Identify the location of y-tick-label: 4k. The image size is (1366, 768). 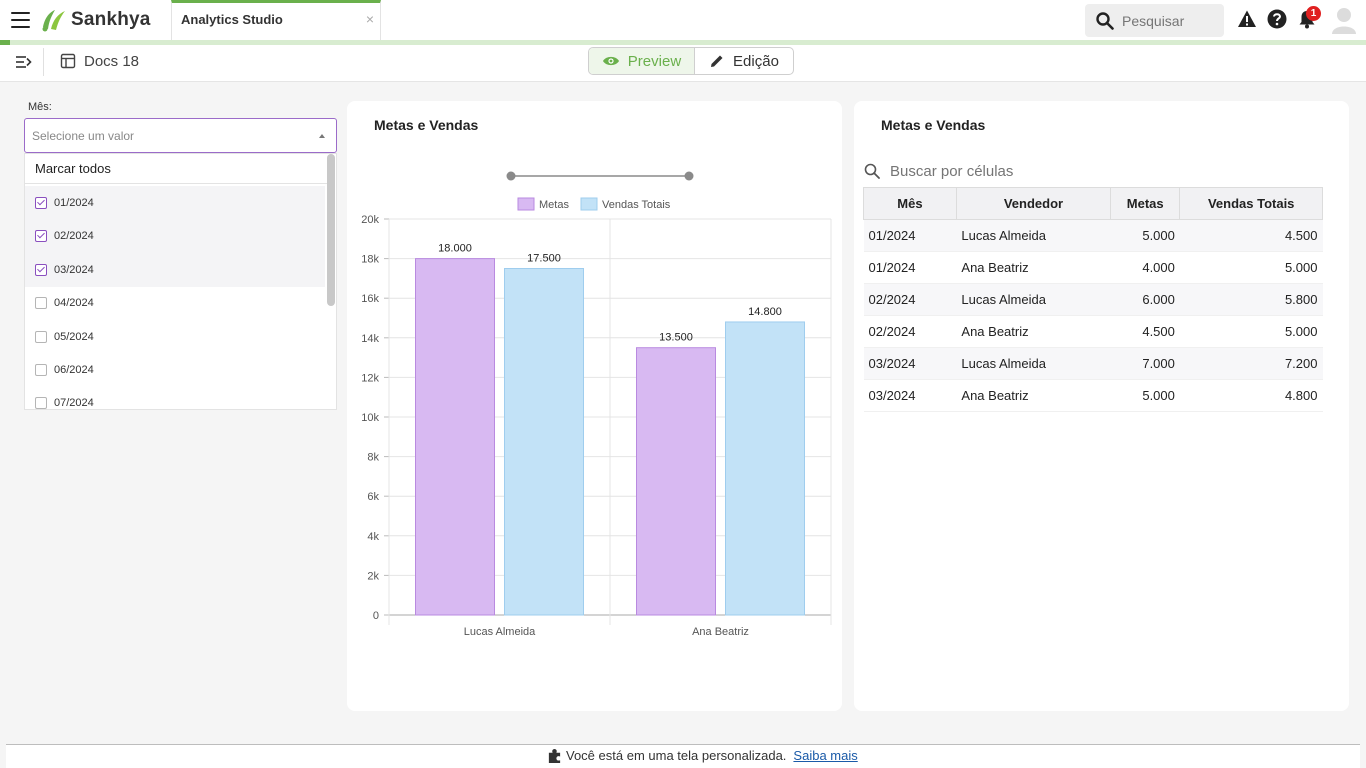
(373, 537).